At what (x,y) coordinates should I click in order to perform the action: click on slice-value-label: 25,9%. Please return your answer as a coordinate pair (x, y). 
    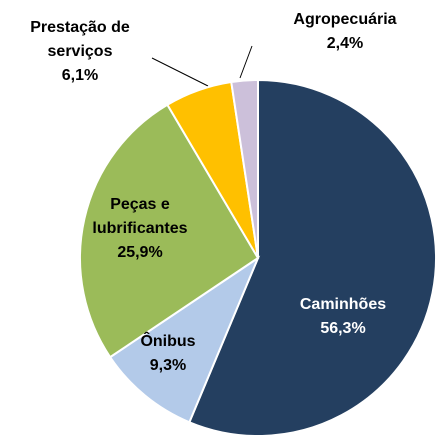
    Looking at the image, I should click on (139, 252).